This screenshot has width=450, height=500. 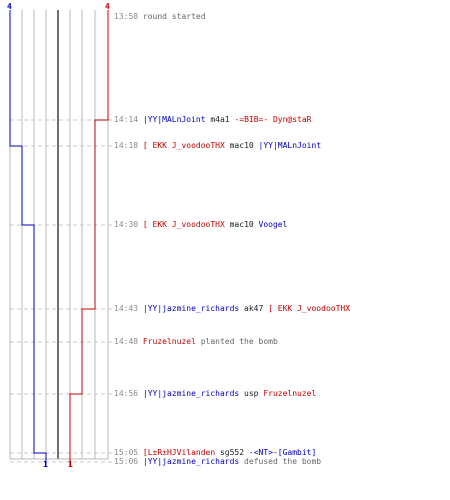 What do you see at coordinates (9, 6) in the screenshot?
I see `ct-start-count: 4` at bounding box center [9, 6].